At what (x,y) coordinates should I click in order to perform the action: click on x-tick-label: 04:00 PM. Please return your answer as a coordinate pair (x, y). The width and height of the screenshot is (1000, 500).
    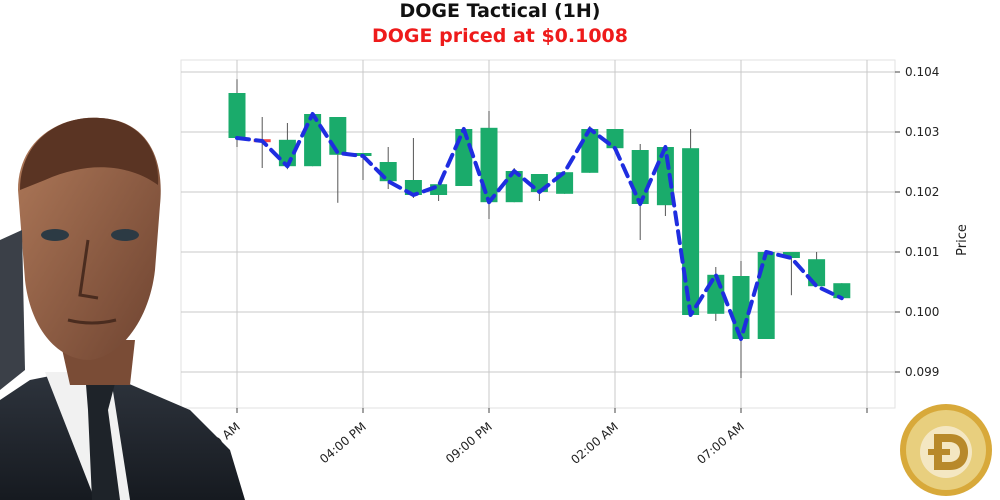
    Looking at the image, I should click on (343, 443).